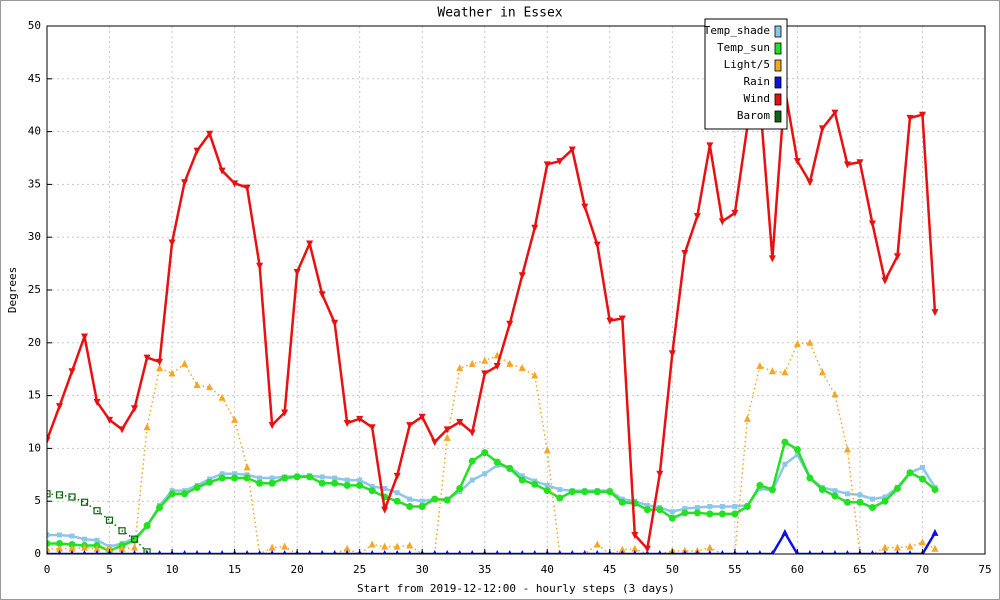 This screenshot has height=600, width=1000. I want to click on y-tick-label: 20, so click(34, 342).